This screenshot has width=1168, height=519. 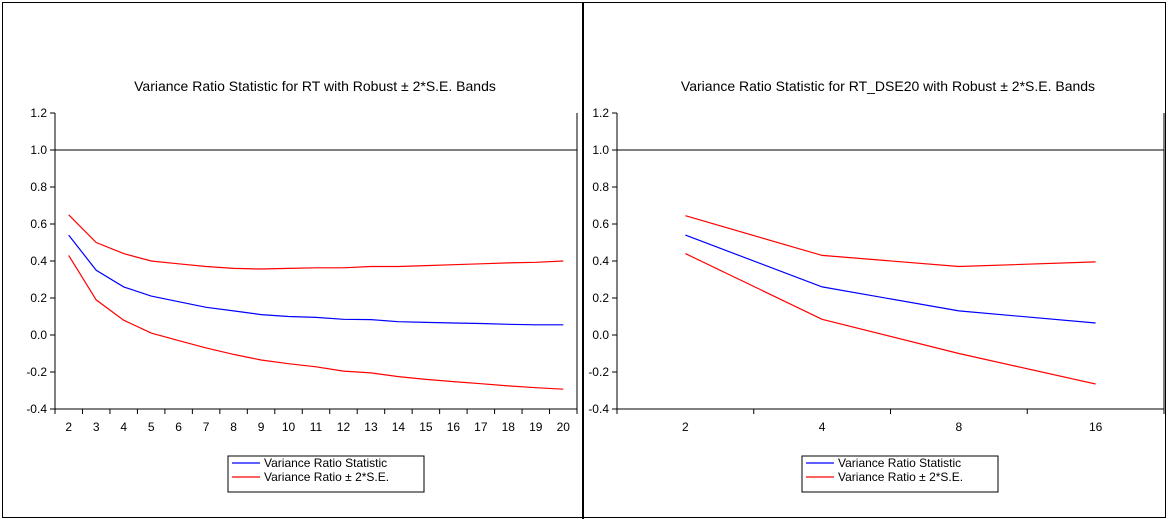 I want to click on x-tick-label: 17, so click(x=481, y=427).